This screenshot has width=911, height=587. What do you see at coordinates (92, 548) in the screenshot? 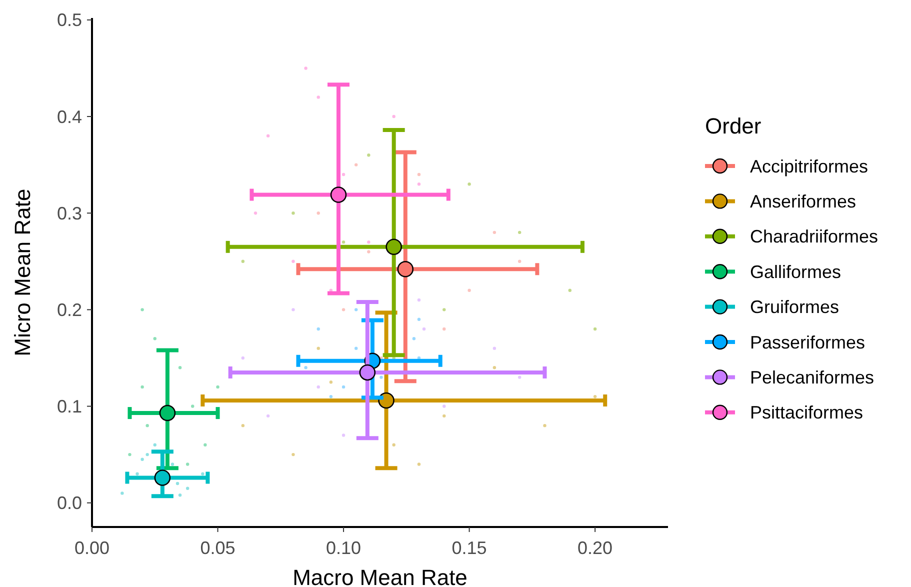
I see `x-tick-label: 0.00` at bounding box center [92, 548].